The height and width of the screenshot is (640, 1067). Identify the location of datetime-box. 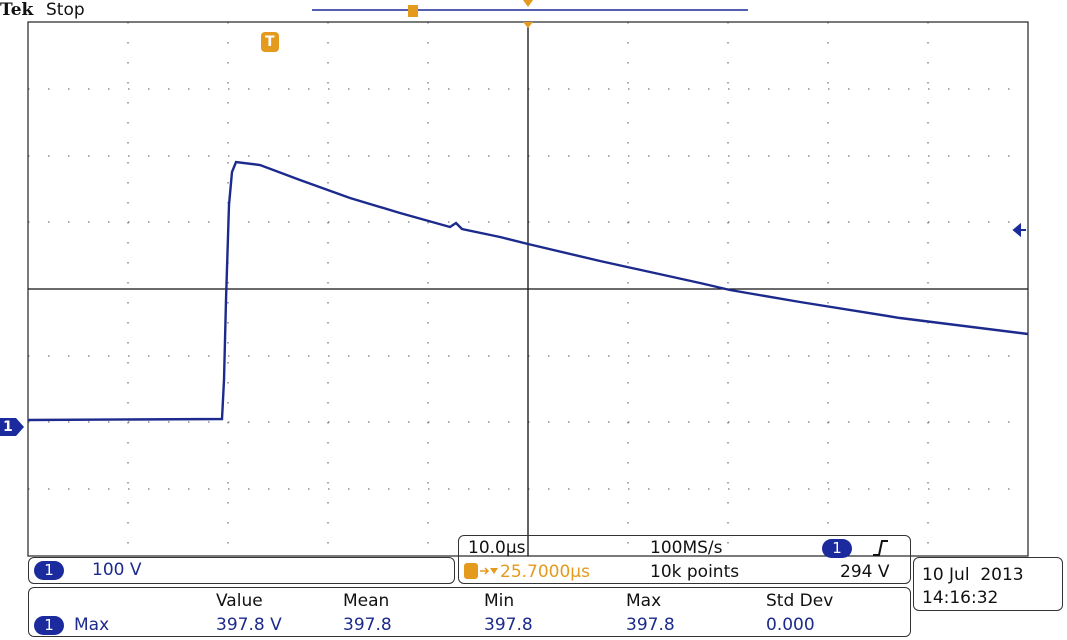
(988, 584).